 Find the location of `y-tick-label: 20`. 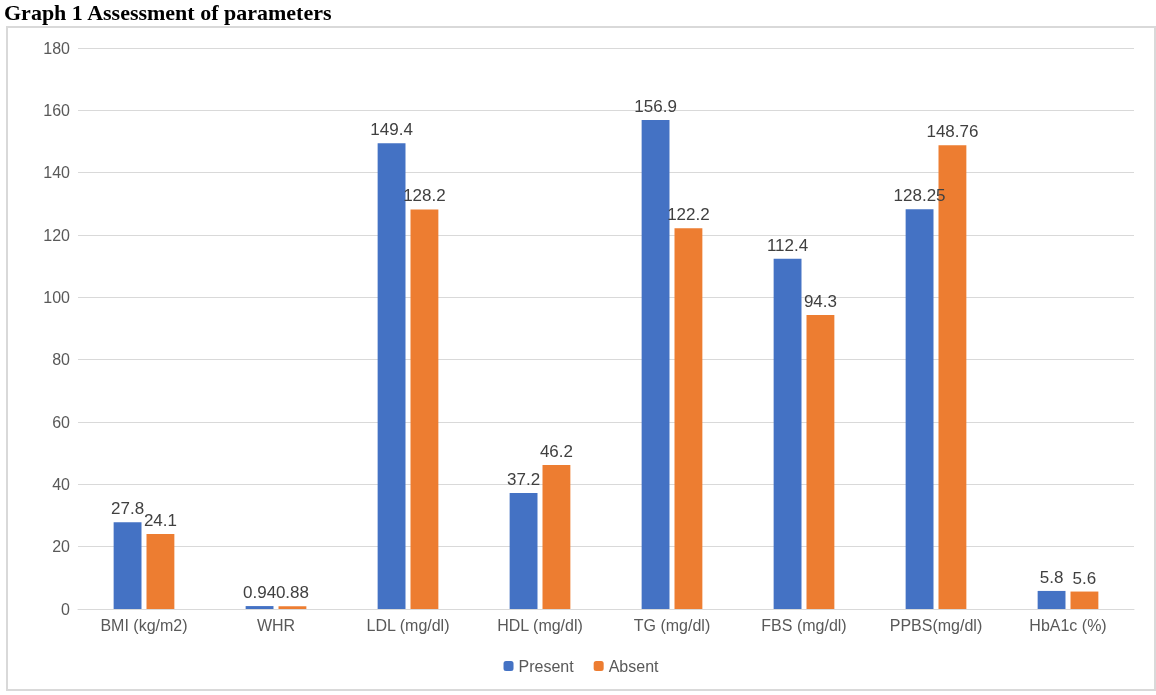

y-tick-label: 20 is located at coordinates (61, 547).